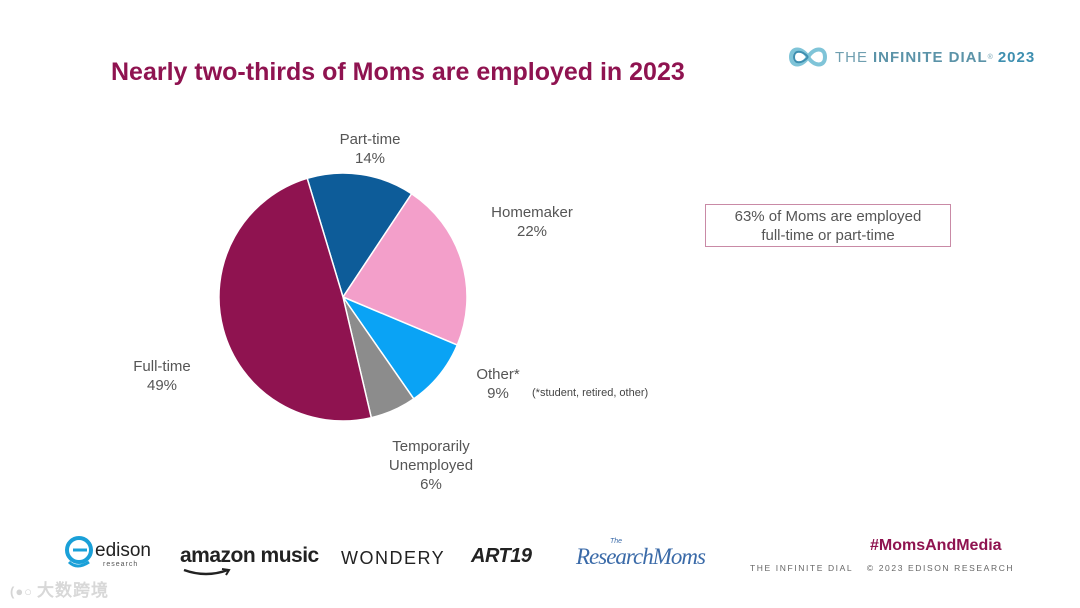  What do you see at coordinates (1016, 57) in the screenshot?
I see `brand-year: 2023` at bounding box center [1016, 57].